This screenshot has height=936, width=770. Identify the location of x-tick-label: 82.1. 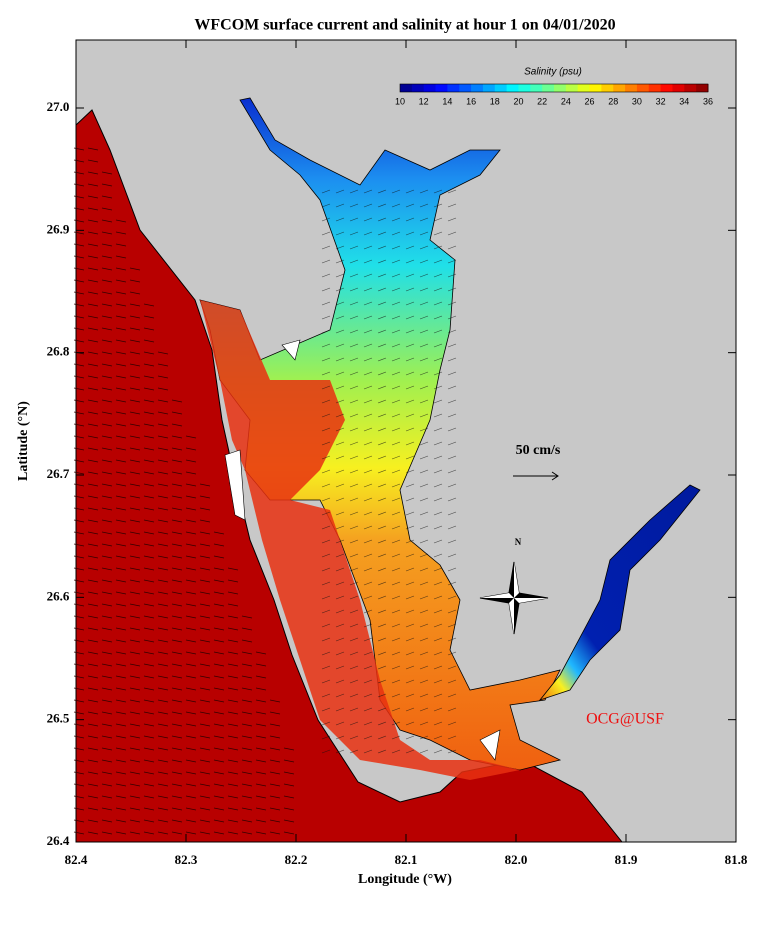
(406, 859).